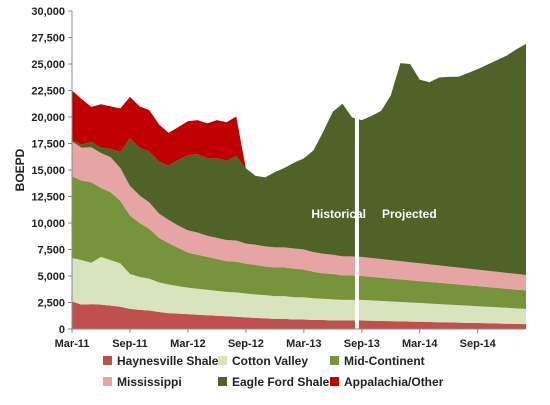 This screenshot has width=550, height=405. I want to click on x-tick-label: Sep-11, so click(129, 344).